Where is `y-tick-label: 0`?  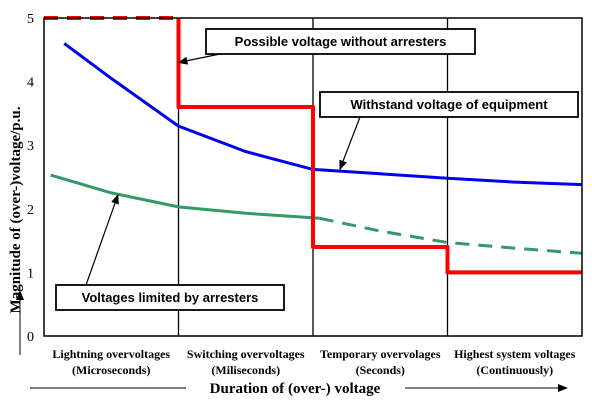 y-tick-label: 0 is located at coordinates (30, 337).